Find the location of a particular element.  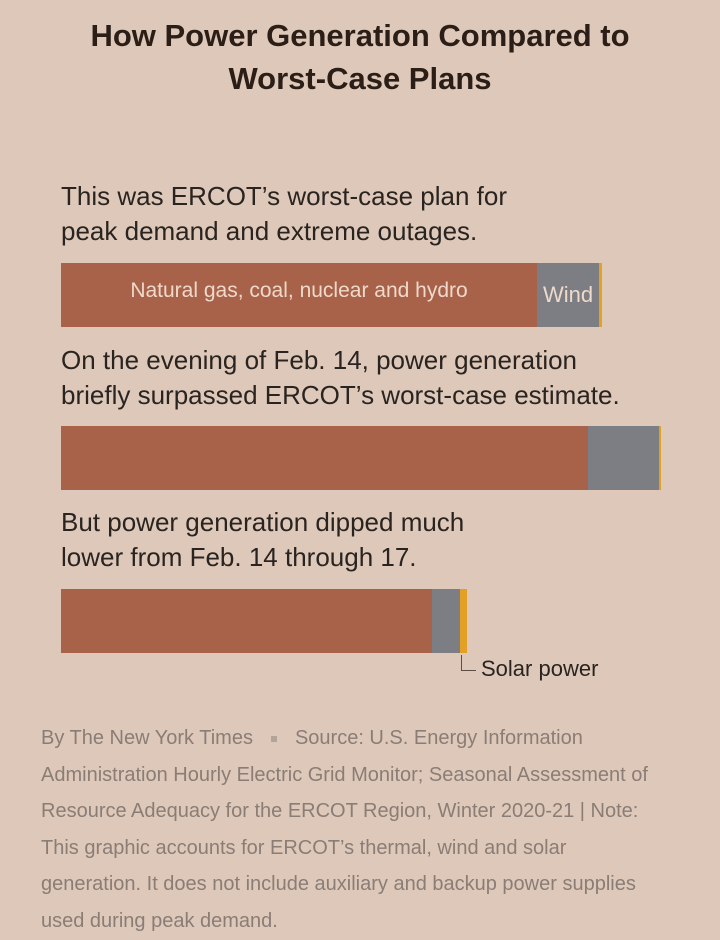

thermal-label: Natural gas, coal, nuclear and hydro is located at coordinates (299, 290).